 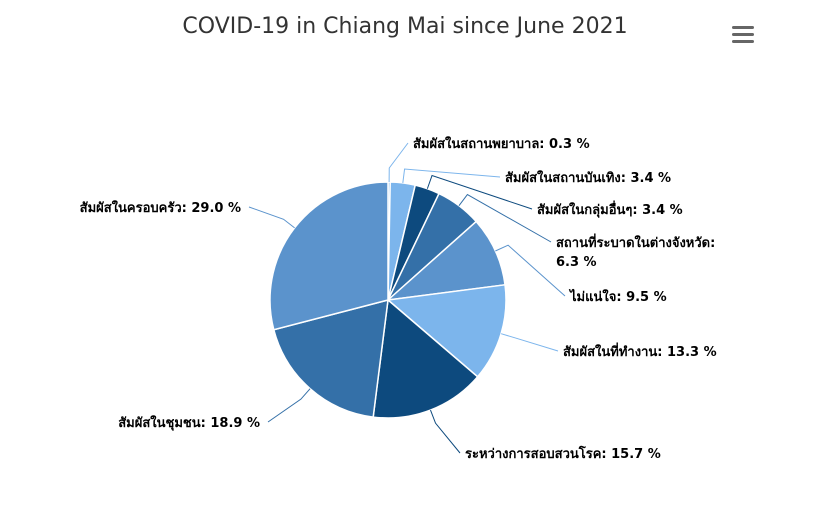 What do you see at coordinates (405, 26) in the screenshot?
I see `chart-title: COVID-19 in Chiang Mai since June 2021` at bounding box center [405, 26].